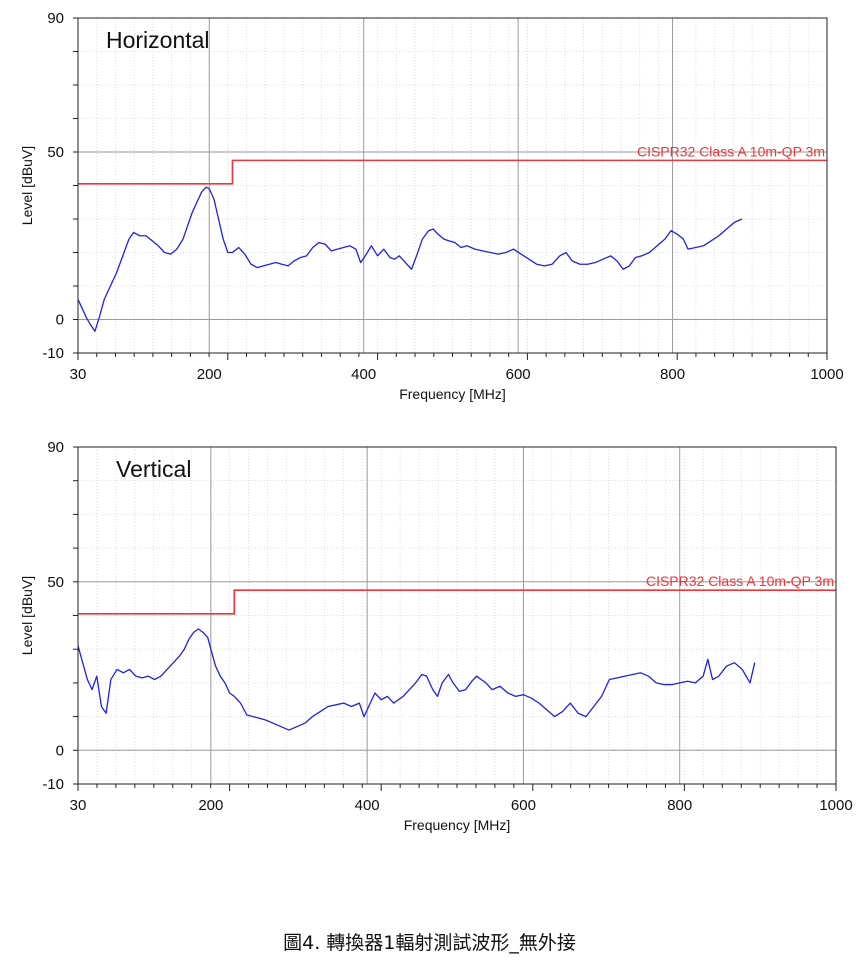  Describe the element at coordinates (153, 469) in the screenshot. I see `chart-title: Vertical` at that location.